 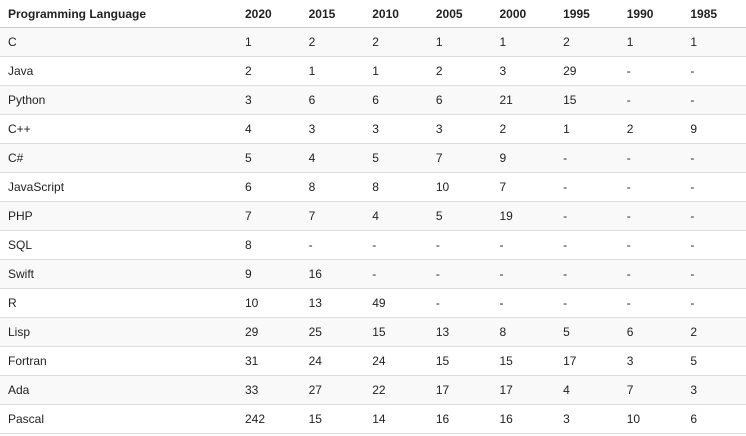 I want to click on table-row: SQL 8- - - - - - -, so click(x=373, y=245).